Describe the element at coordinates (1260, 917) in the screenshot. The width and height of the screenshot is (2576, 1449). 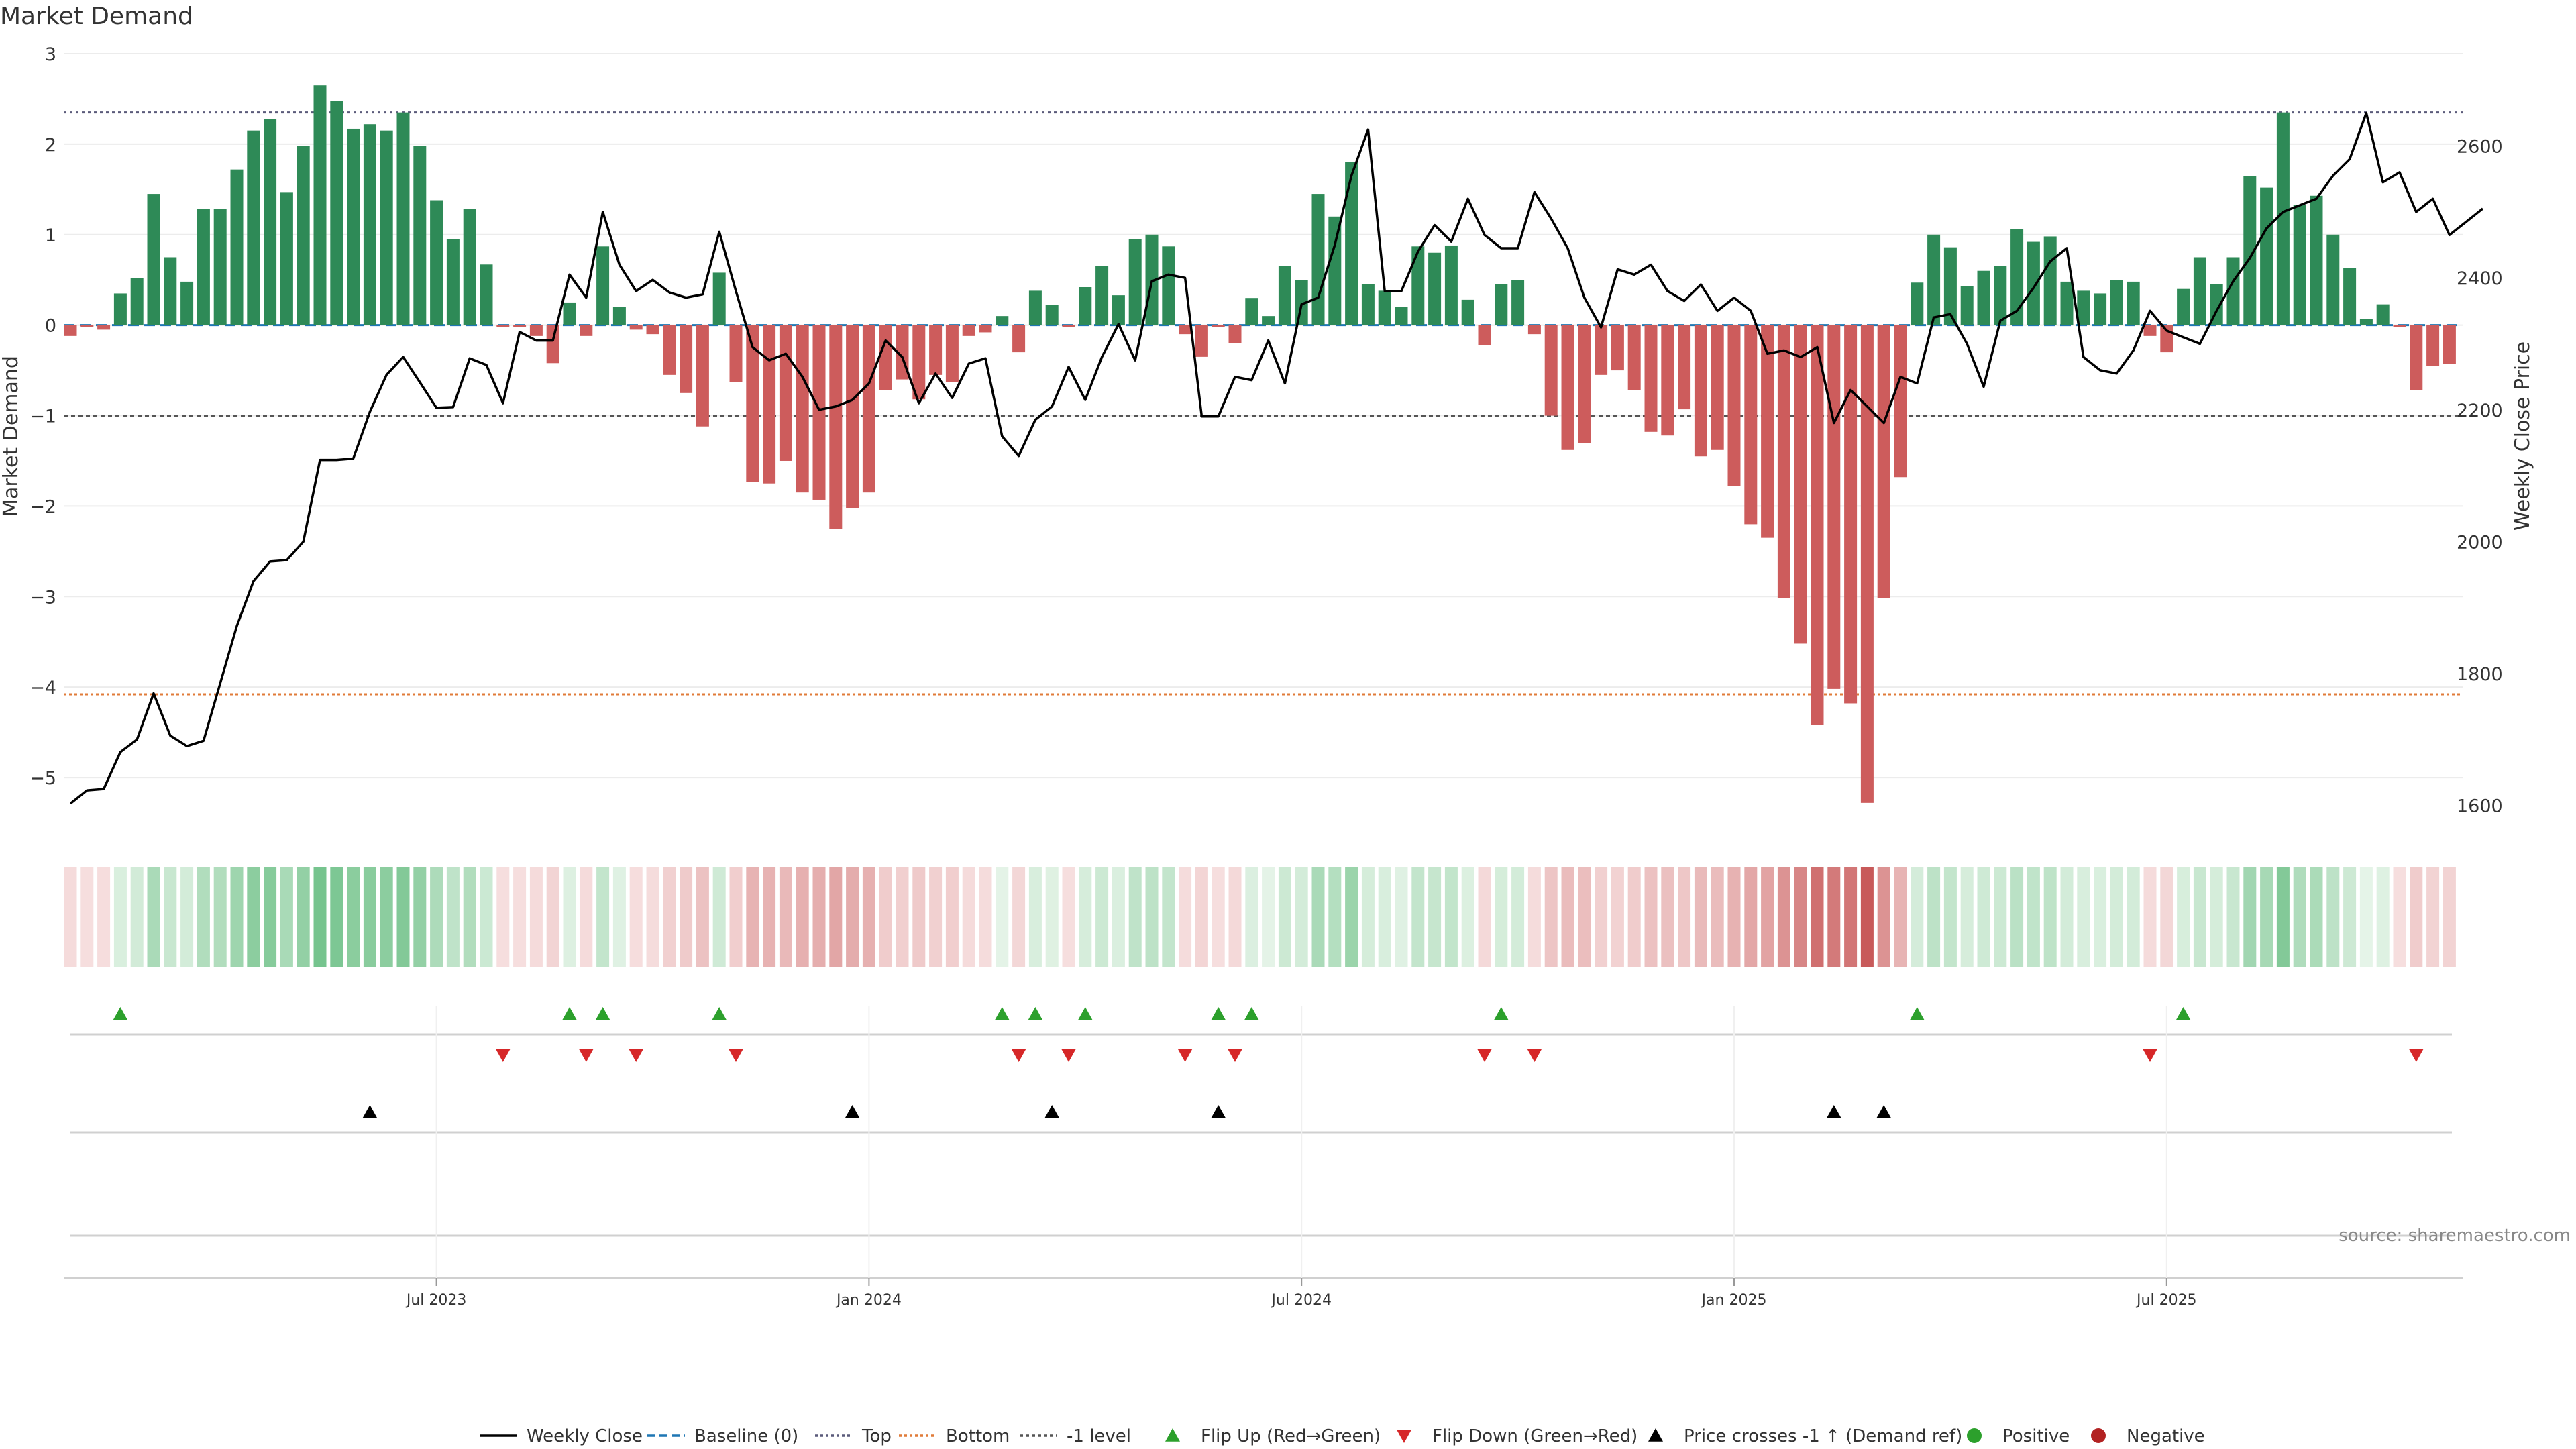
I see `demand-heat-strip` at that location.